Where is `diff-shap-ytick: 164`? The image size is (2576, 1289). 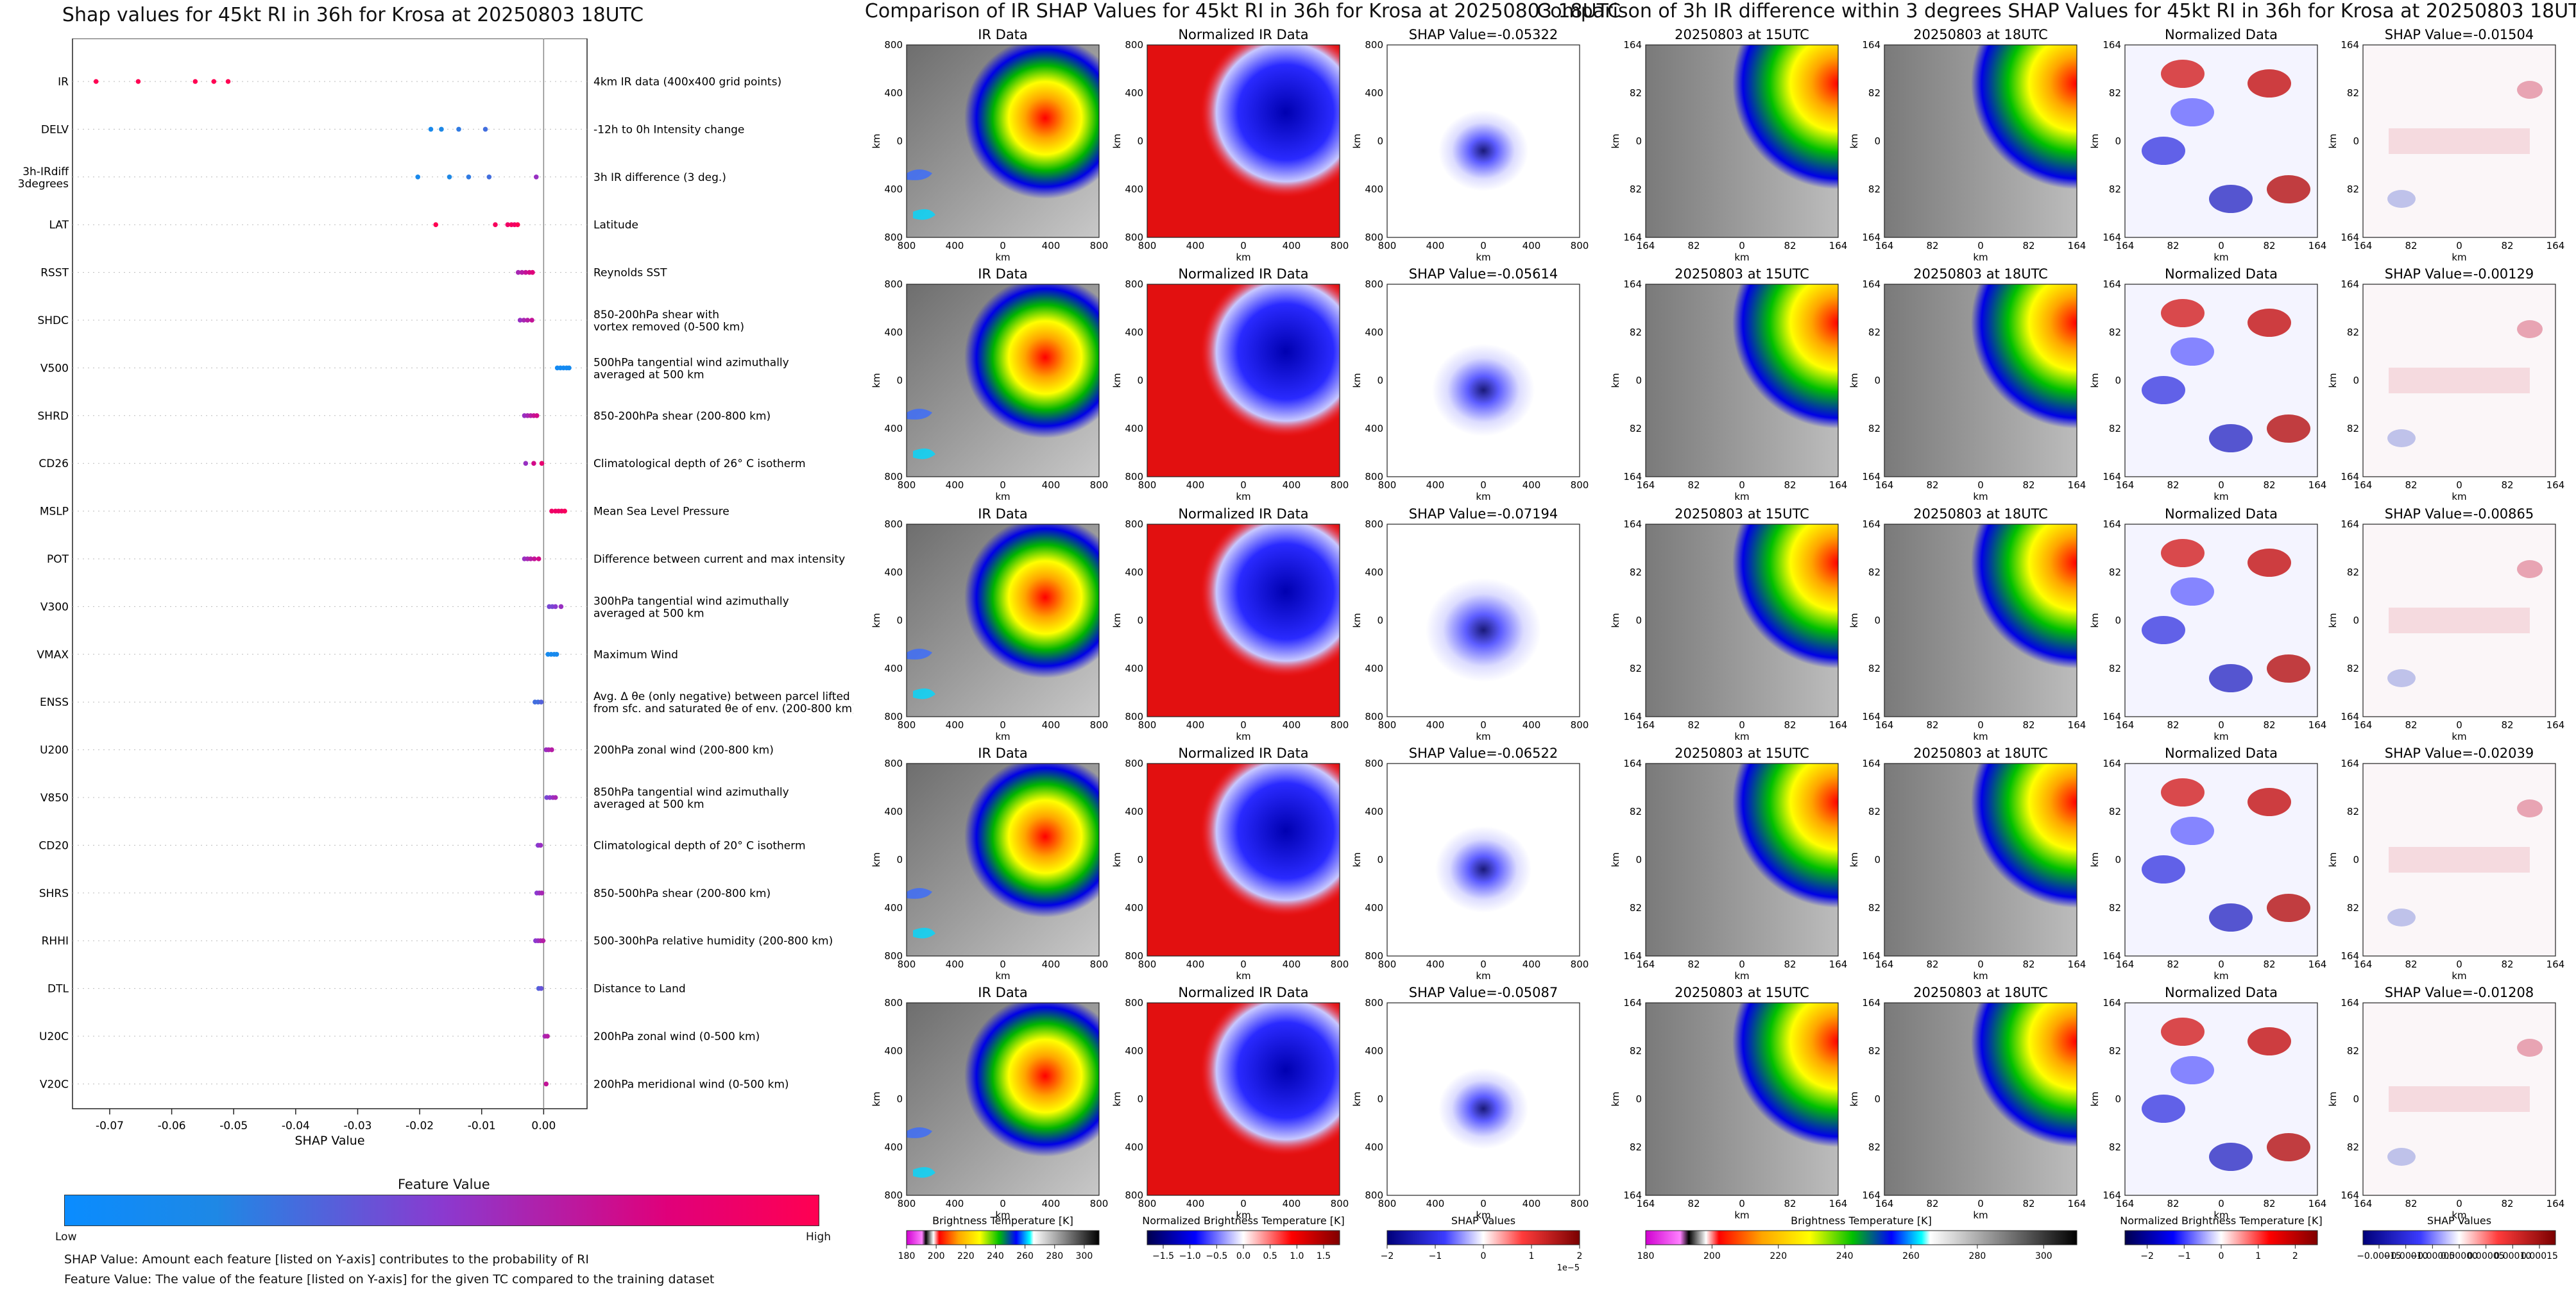
diff-shap-ytick: 164 is located at coordinates (2350, 524).